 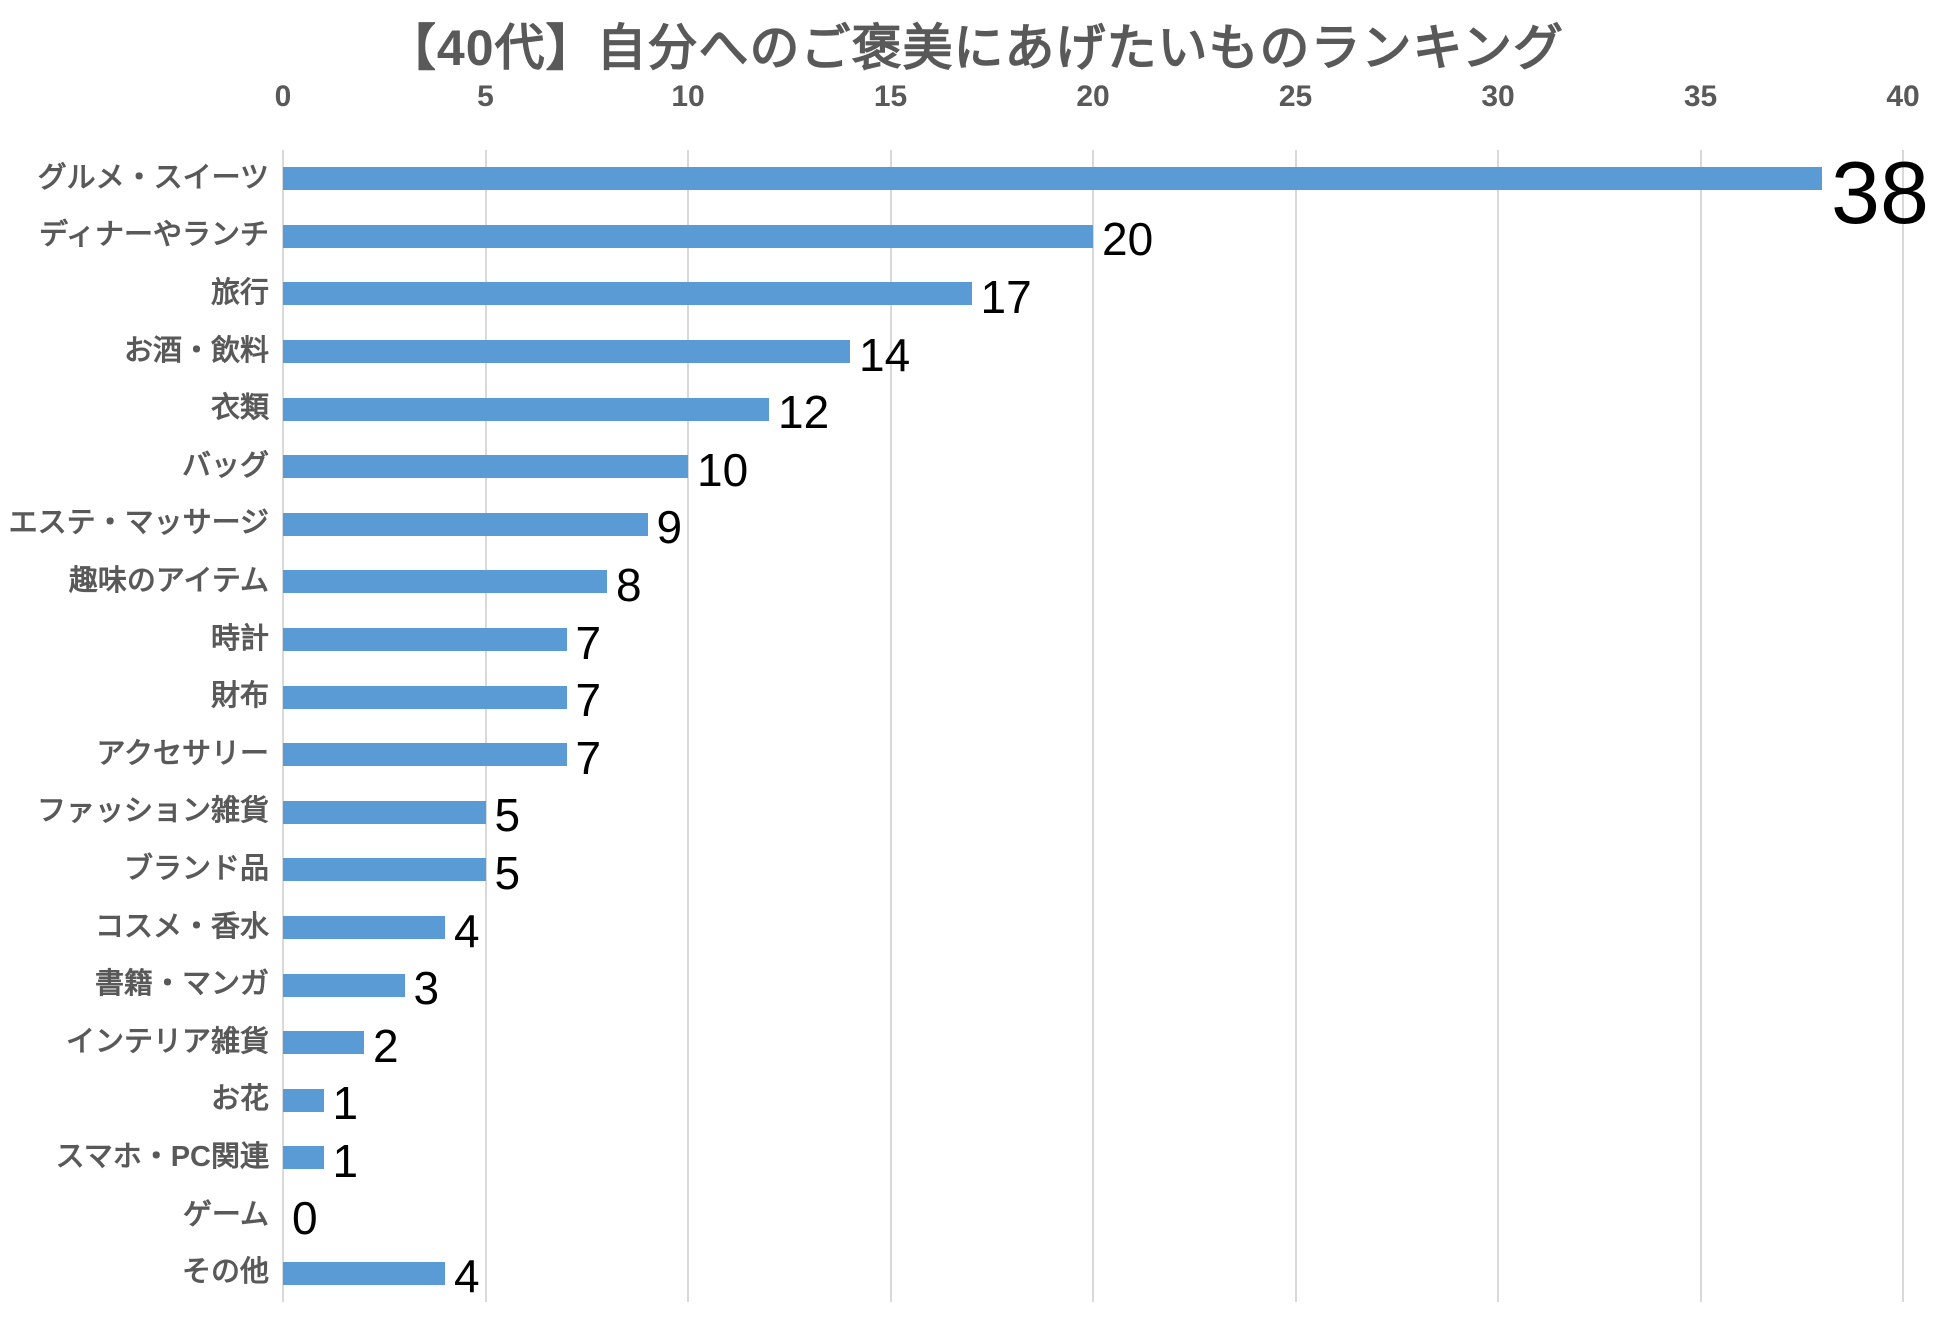 I want to click on x-axis-tick-label: 30, so click(x=1498, y=96).